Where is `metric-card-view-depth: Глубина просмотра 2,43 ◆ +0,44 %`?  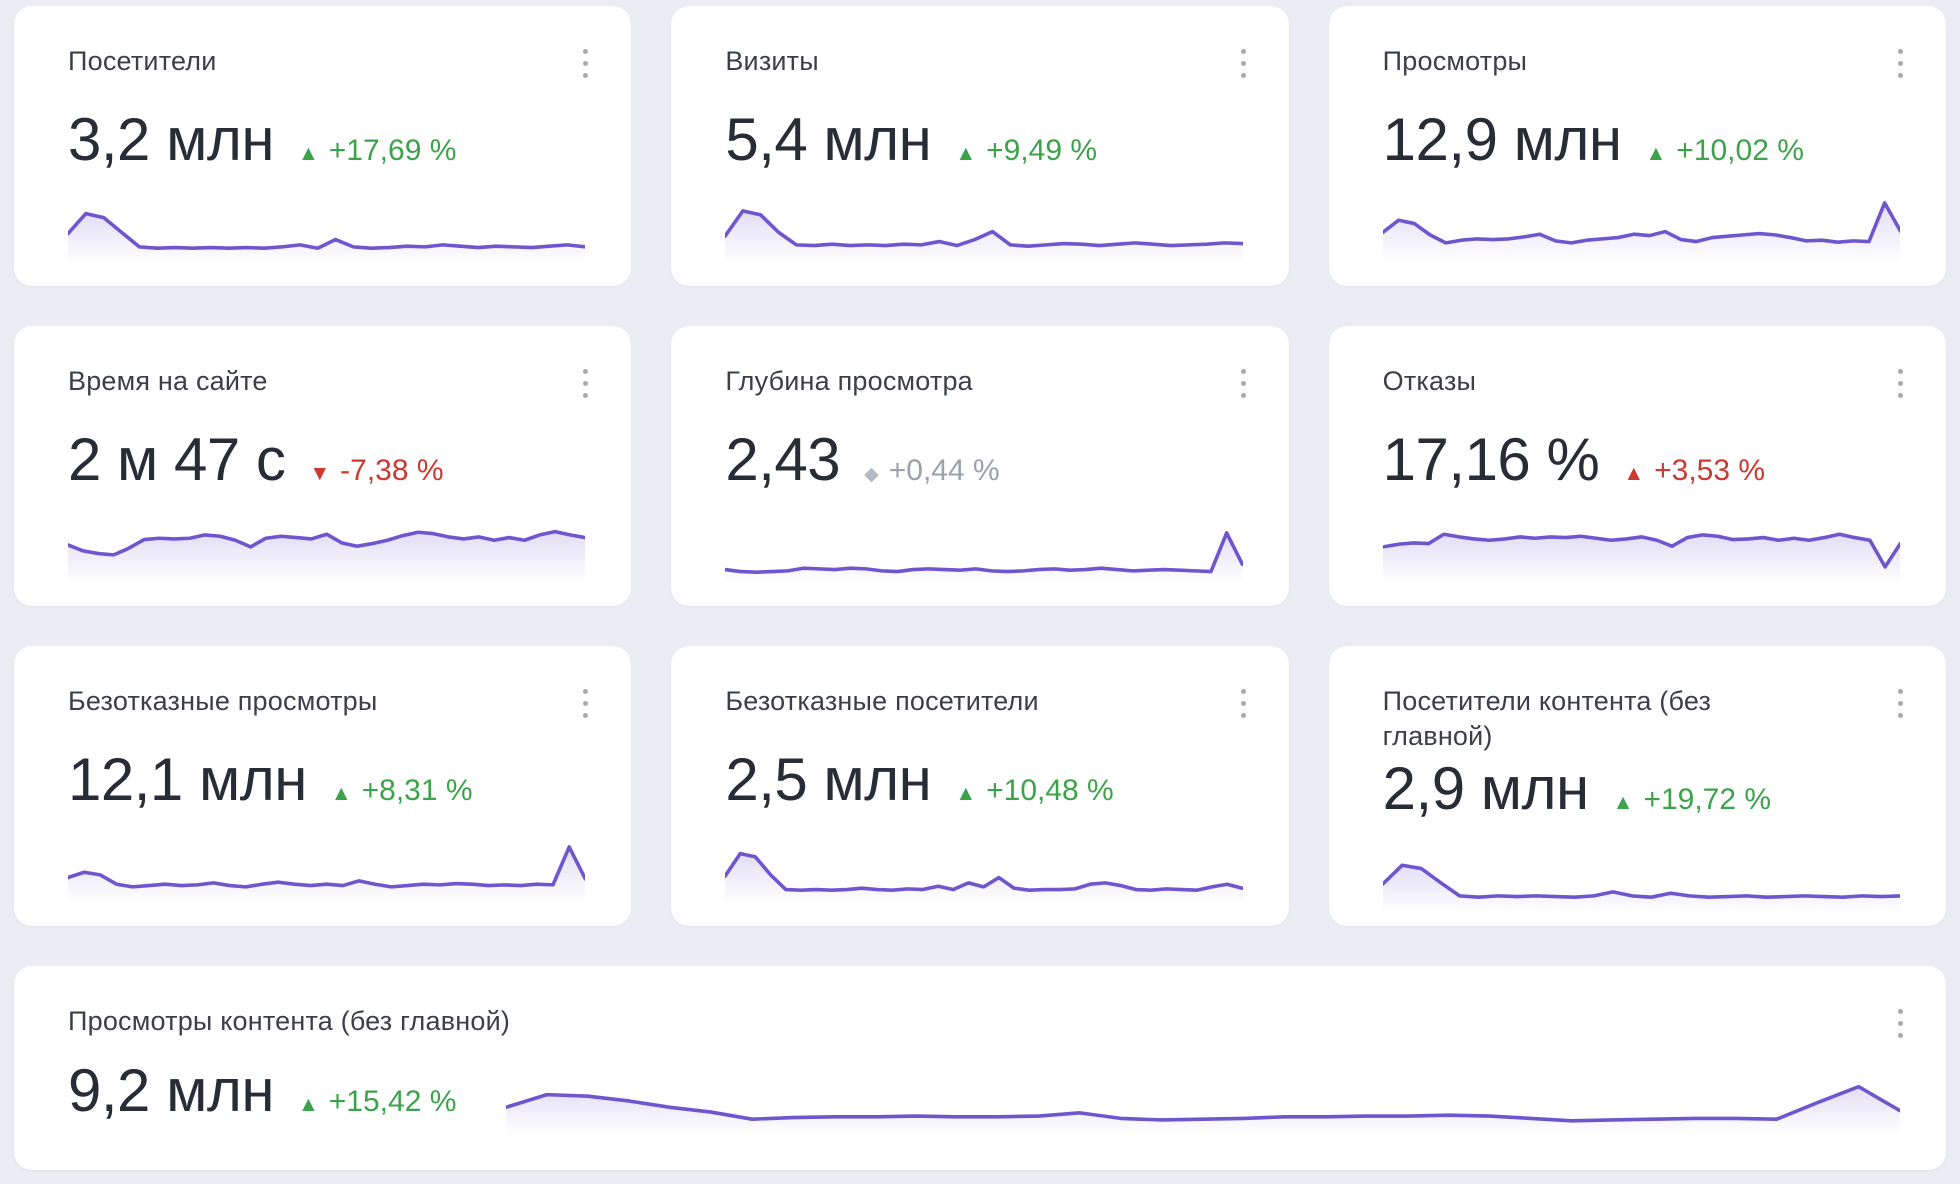 metric-card-view-depth: Глубина просмотра 2,43 ◆ +0,44 % is located at coordinates (980, 466).